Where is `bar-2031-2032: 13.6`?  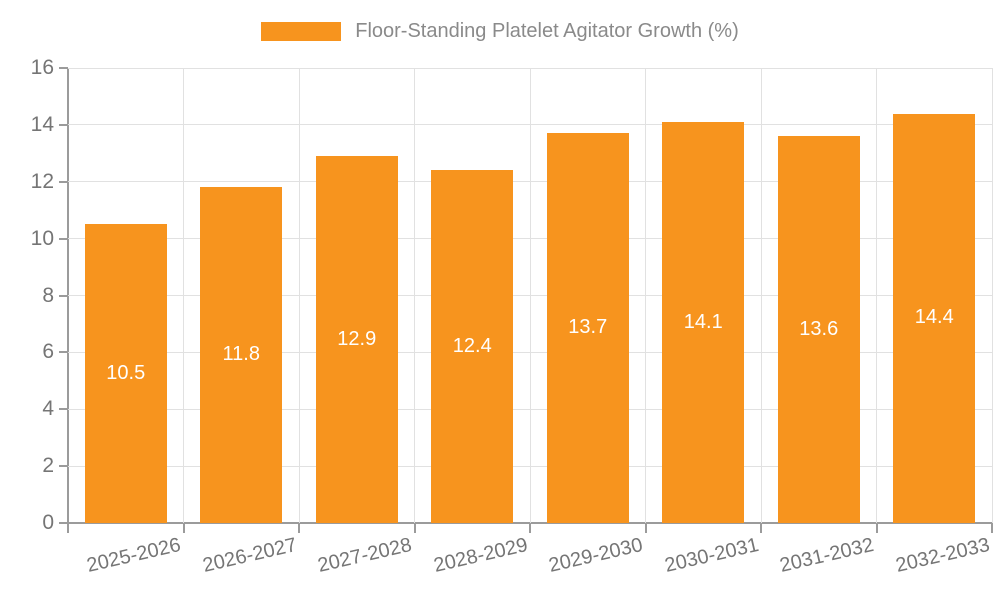
bar-2031-2032: 13.6 is located at coordinates (818, 329).